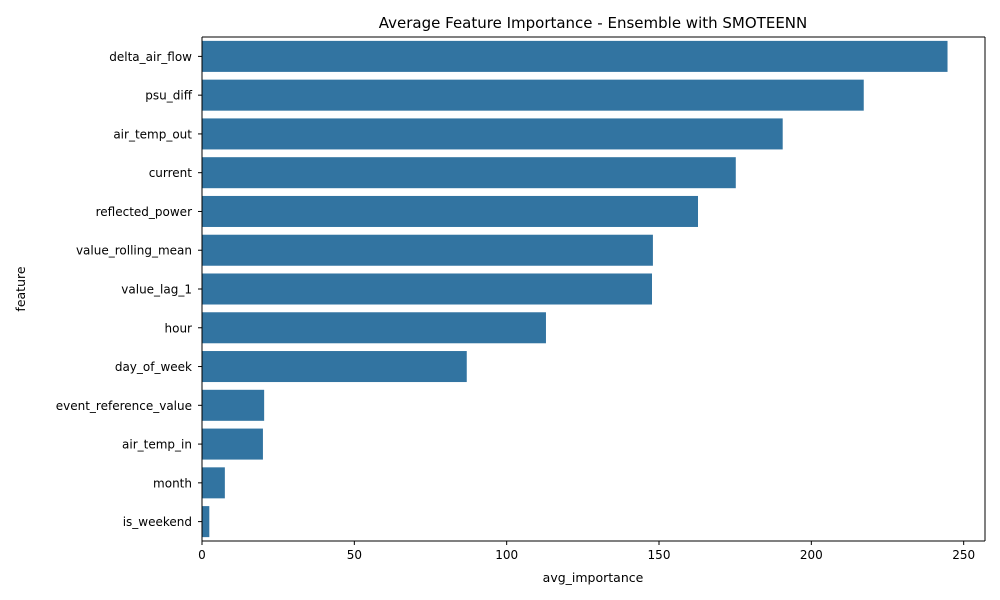  I want to click on y-tick-label: event_reference_value, so click(124, 406).